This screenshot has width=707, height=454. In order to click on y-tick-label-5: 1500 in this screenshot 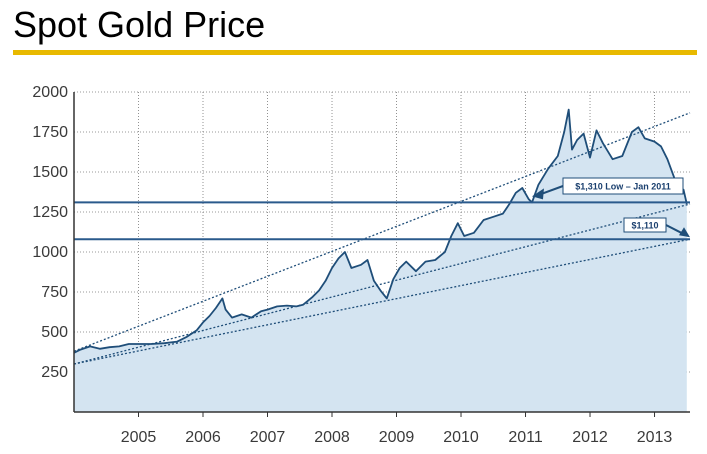, I will do `click(50, 172)`.